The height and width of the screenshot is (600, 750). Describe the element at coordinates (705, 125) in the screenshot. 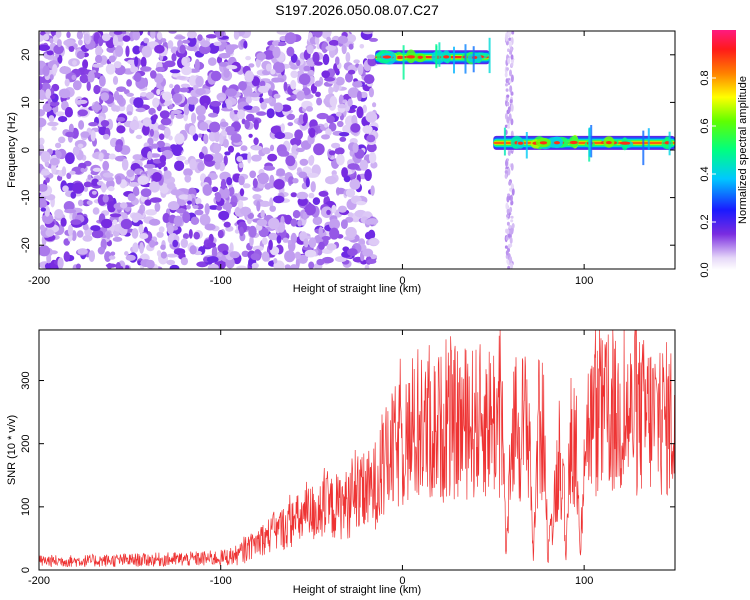

I see `colorbar-tick-label: 0.6` at that location.